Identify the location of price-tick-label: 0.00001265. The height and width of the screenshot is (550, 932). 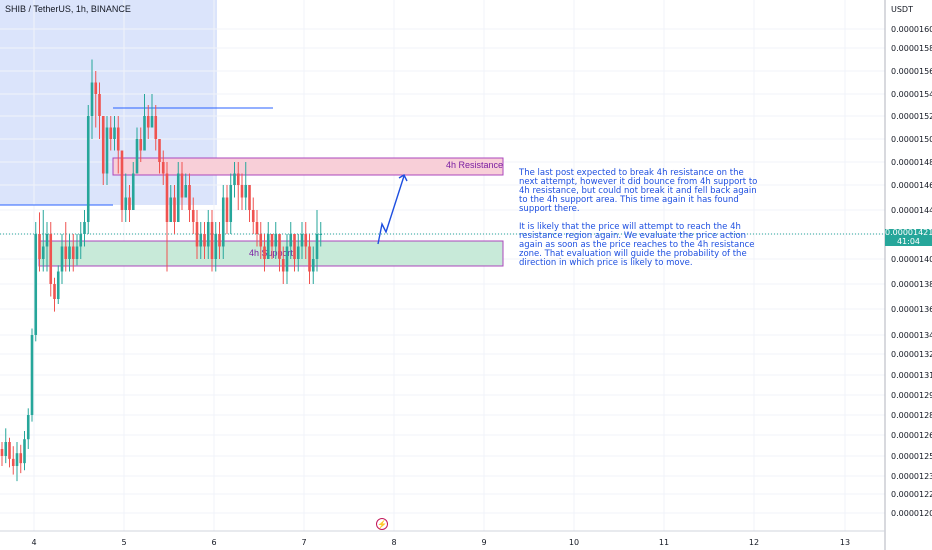
(911, 435).